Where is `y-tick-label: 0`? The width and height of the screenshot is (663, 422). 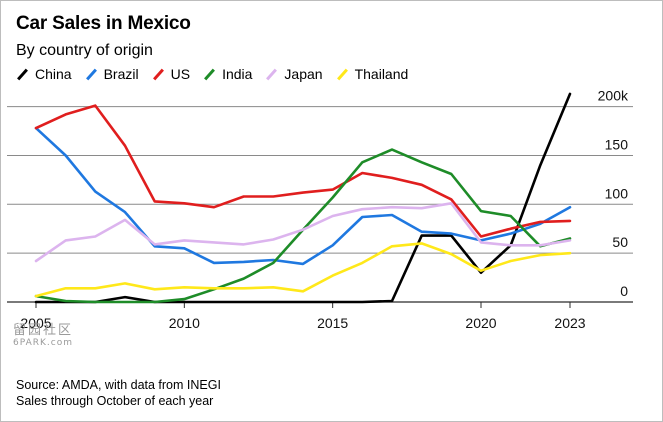
y-tick-label: 0 is located at coordinates (624, 291).